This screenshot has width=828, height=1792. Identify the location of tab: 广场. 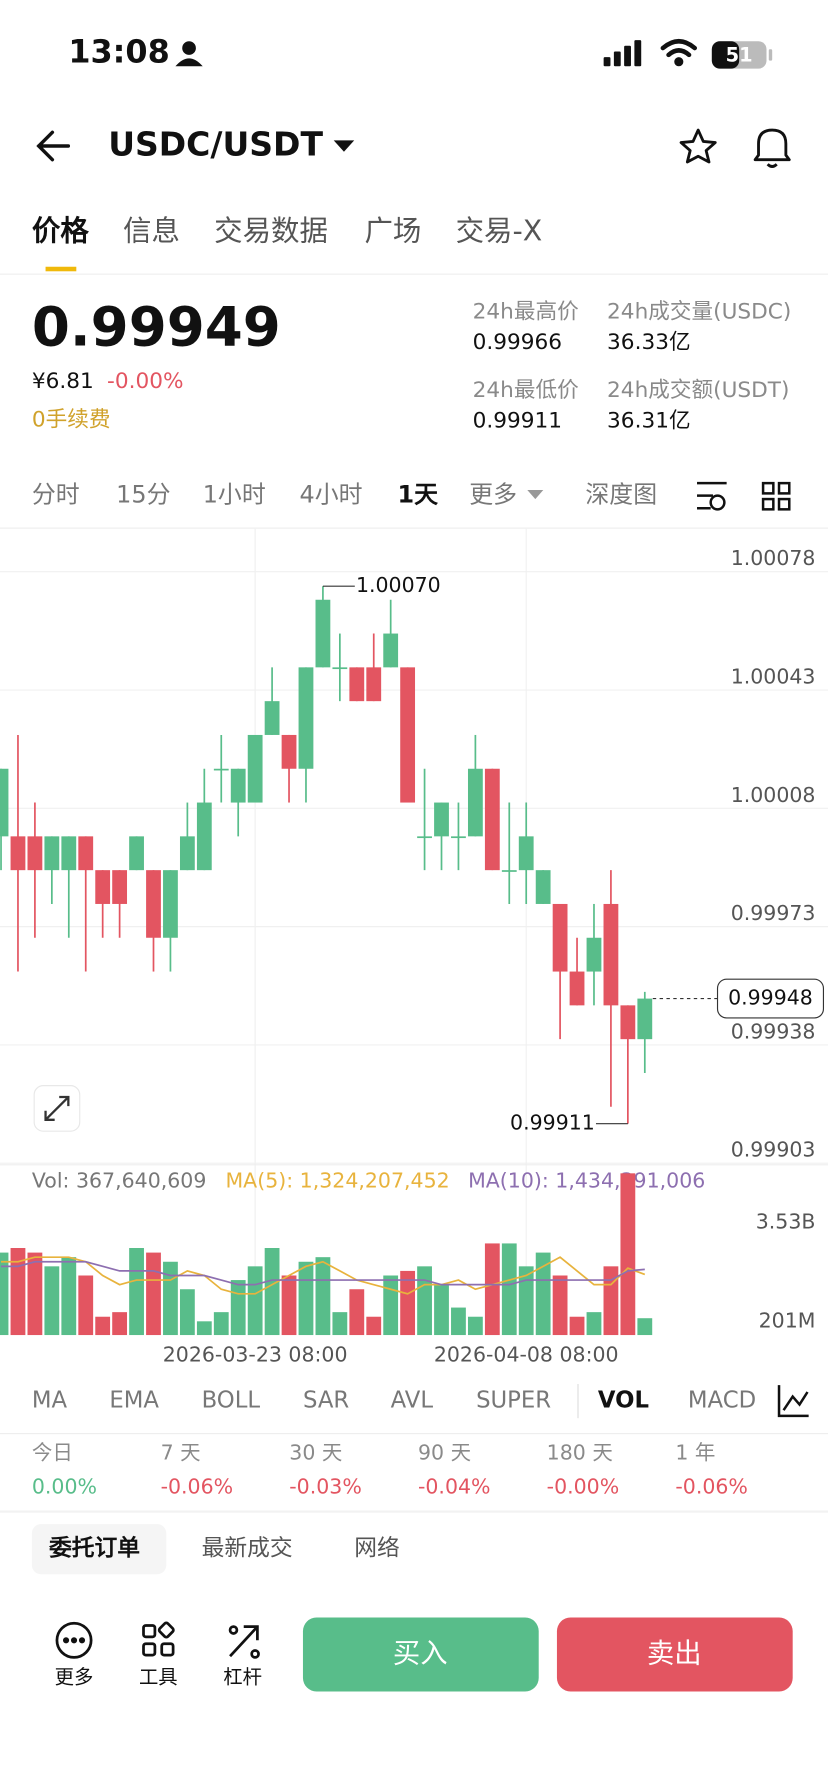
(392, 231).